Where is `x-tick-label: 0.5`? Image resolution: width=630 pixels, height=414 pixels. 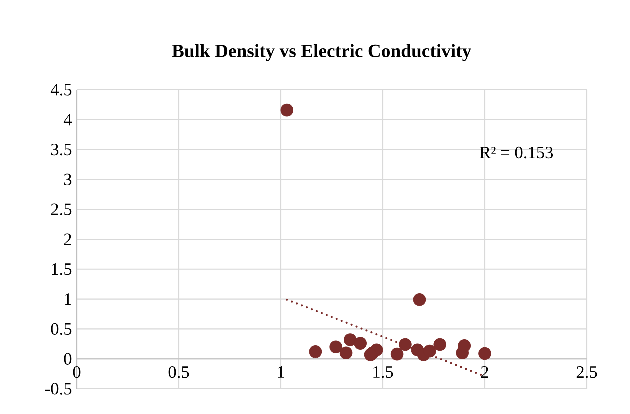
x-tick-label: 0.5 is located at coordinates (179, 372).